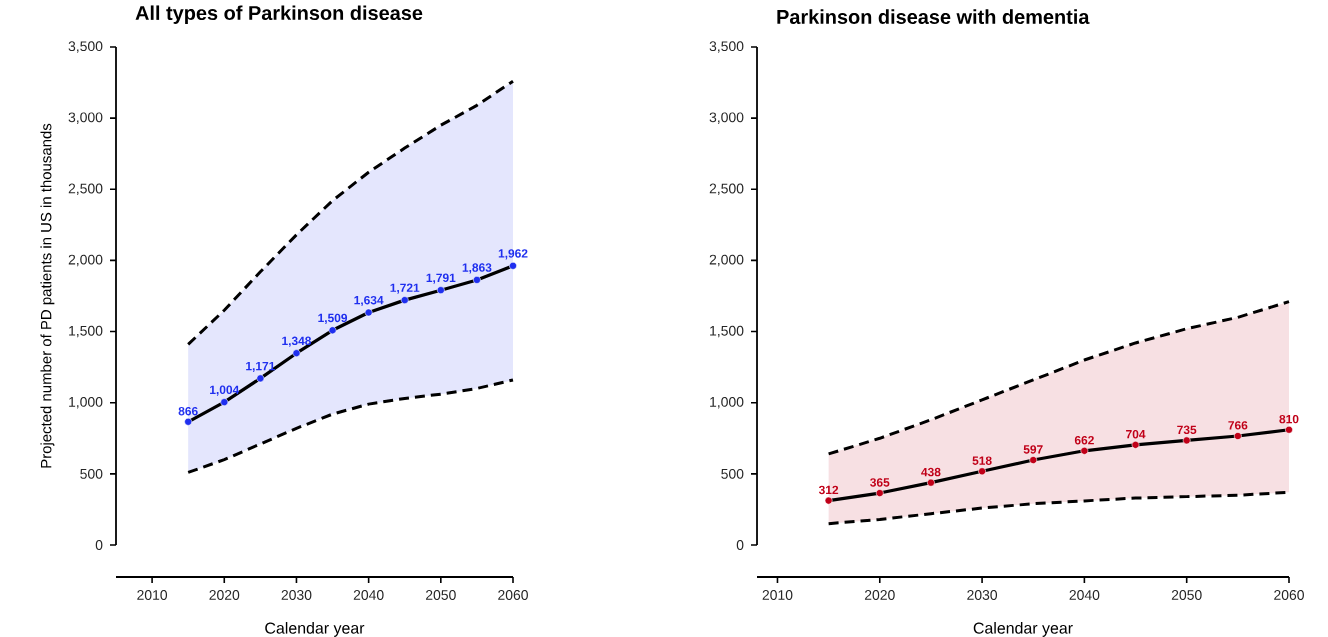 This screenshot has height=637, width=1328. Describe the element at coordinates (369, 301) in the screenshot. I see `data-label: 1,634` at that location.